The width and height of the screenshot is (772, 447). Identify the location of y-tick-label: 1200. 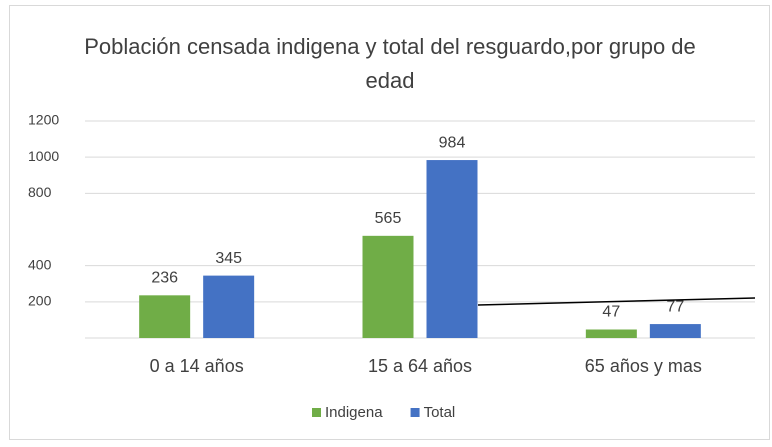
(43, 120).